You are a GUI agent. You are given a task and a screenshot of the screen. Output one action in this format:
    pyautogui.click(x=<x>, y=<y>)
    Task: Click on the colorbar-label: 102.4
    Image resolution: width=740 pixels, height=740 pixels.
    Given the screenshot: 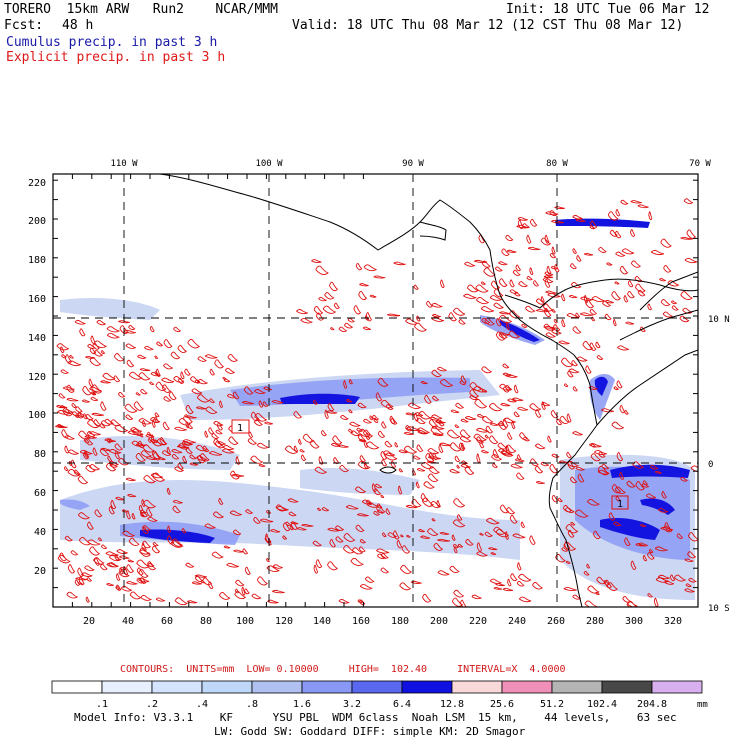 What is the action you would take?
    pyautogui.click(x=602, y=704)
    